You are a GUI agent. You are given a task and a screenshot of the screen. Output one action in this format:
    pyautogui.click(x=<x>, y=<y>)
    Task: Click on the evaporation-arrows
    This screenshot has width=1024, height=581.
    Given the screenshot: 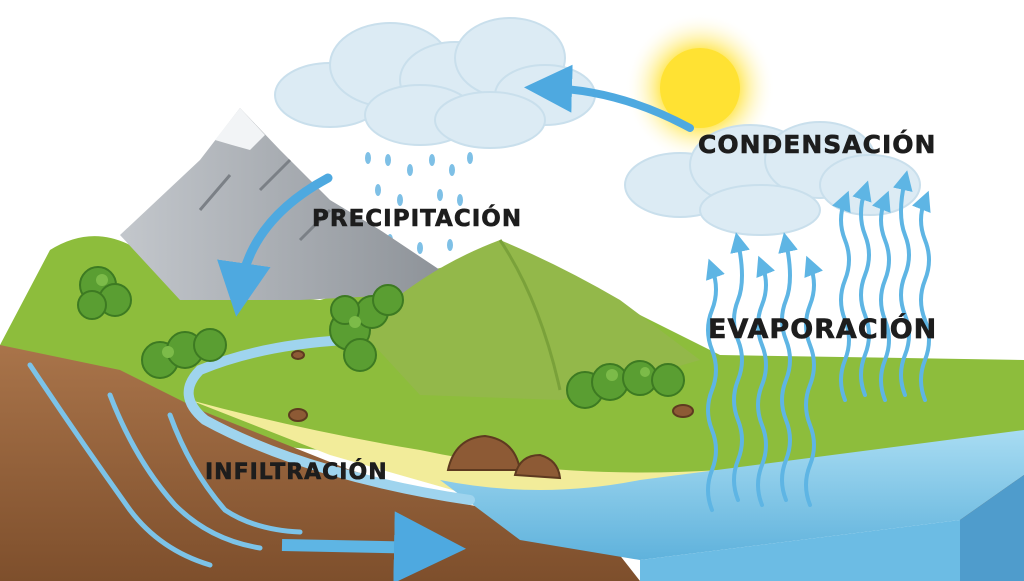 What is the action you would take?
    pyautogui.click(x=818, y=341)
    